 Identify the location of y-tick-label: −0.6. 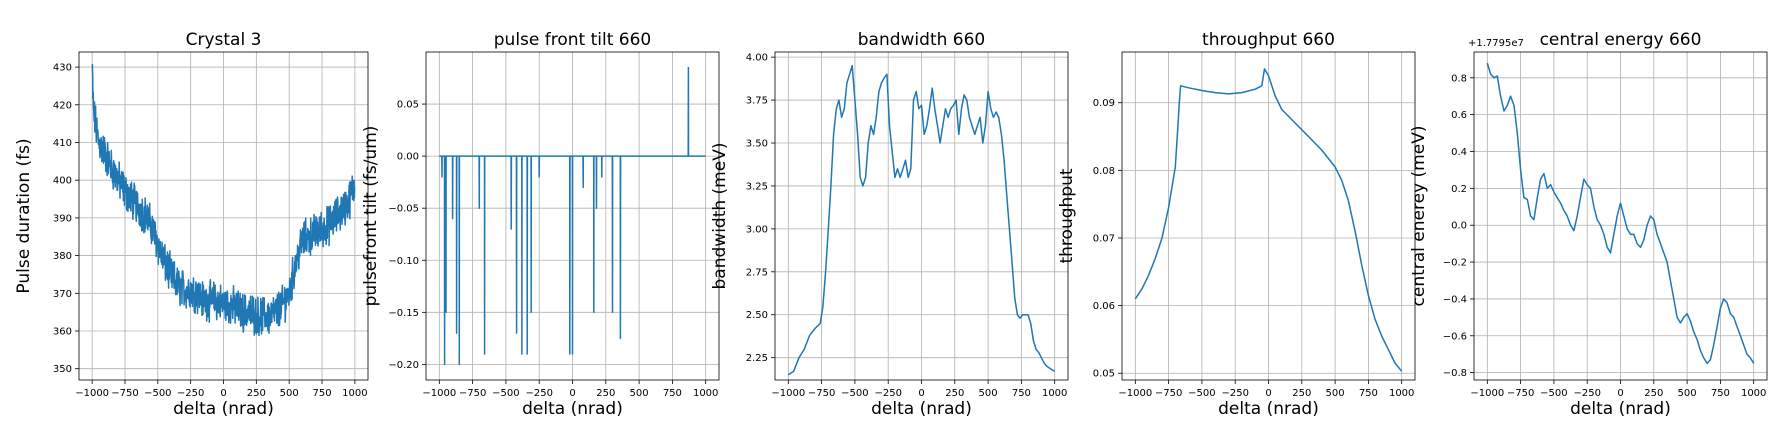
(1455, 336).